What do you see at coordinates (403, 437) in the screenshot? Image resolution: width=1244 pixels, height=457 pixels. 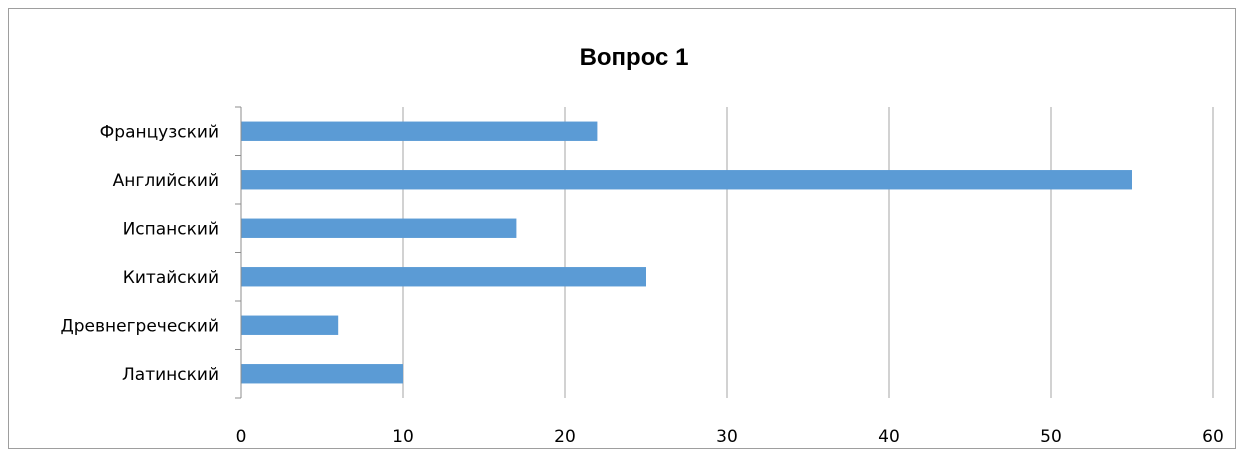 I see `x-tick-label: 10` at bounding box center [403, 437].